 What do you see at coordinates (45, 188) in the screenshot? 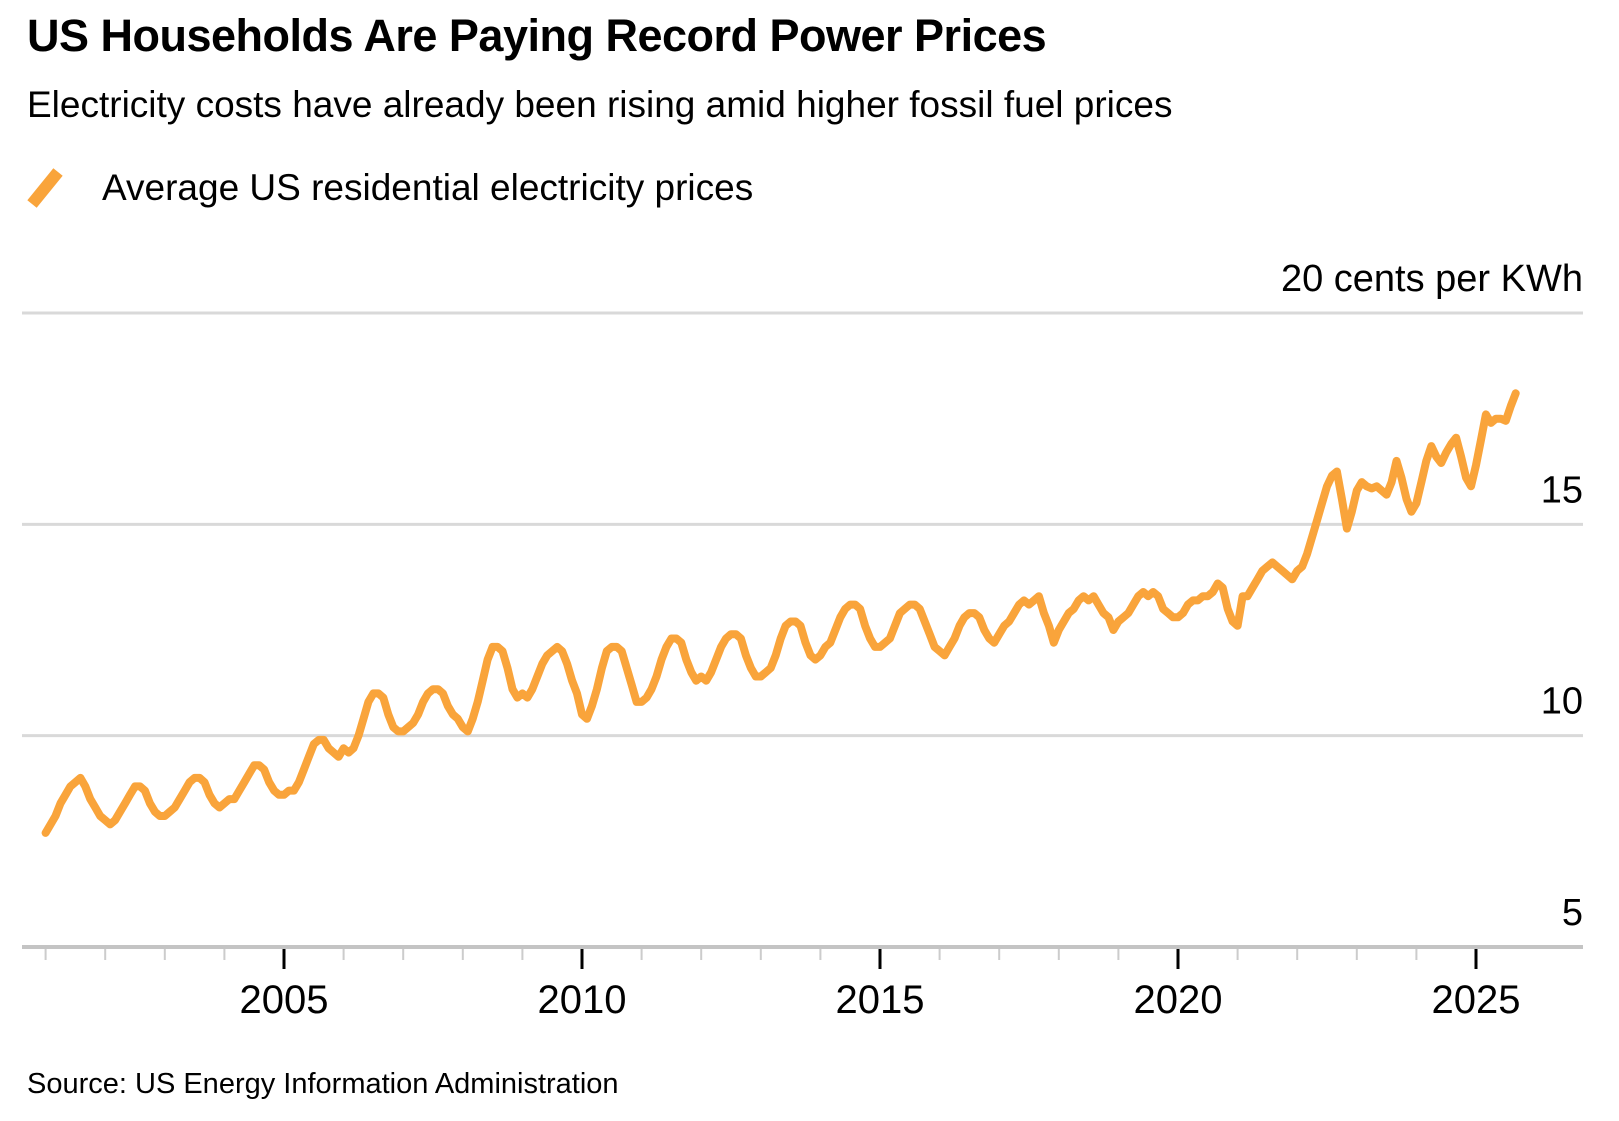
I see `legend-line-icon` at bounding box center [45, 188].